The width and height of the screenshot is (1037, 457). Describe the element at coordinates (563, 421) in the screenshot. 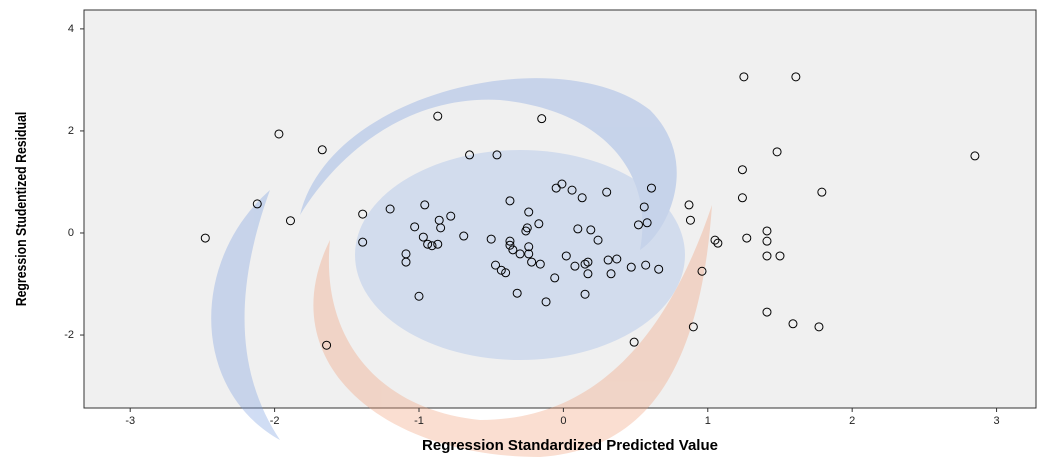

I see `x-tick-label: 0` at that location.